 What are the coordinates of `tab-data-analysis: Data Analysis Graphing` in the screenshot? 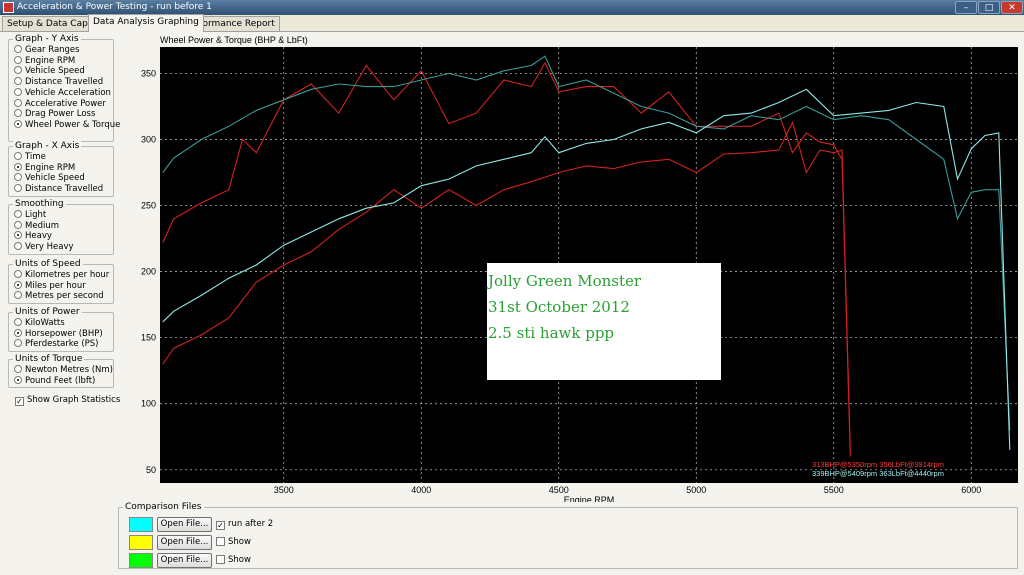 It's located at (146, 23).